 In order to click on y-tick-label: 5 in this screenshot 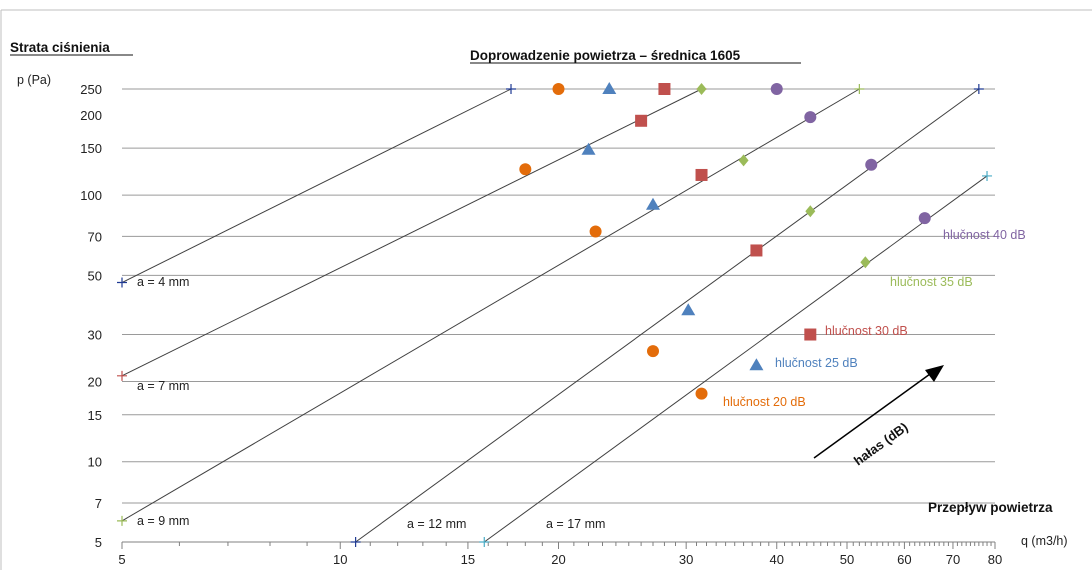, I will do `click(98, 542)`.